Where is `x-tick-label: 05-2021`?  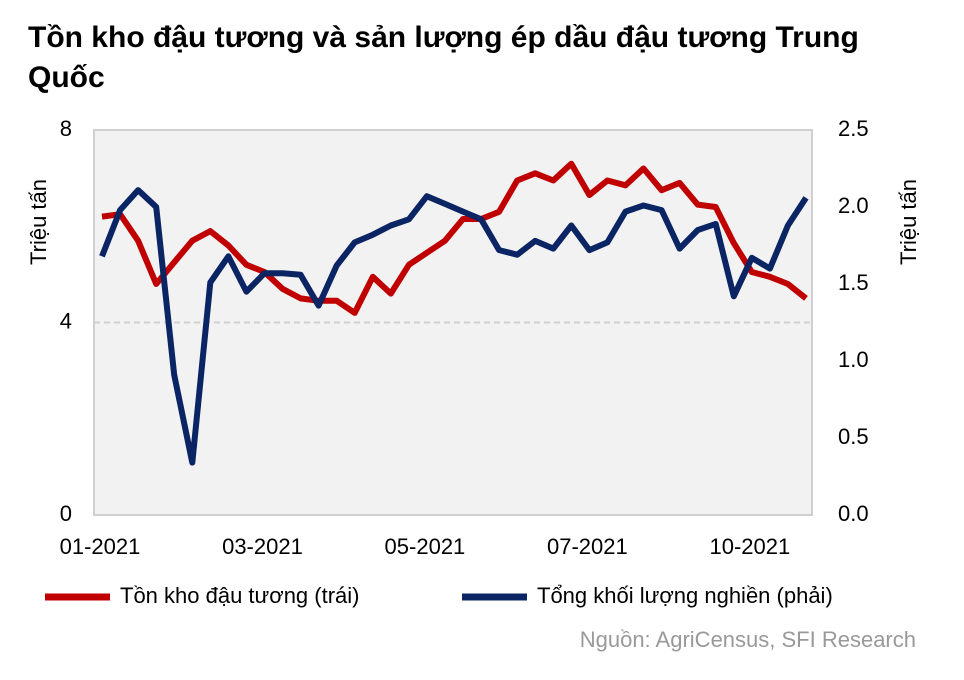 x-tick-label: 05-2021 is located at coordinates (425, 546).